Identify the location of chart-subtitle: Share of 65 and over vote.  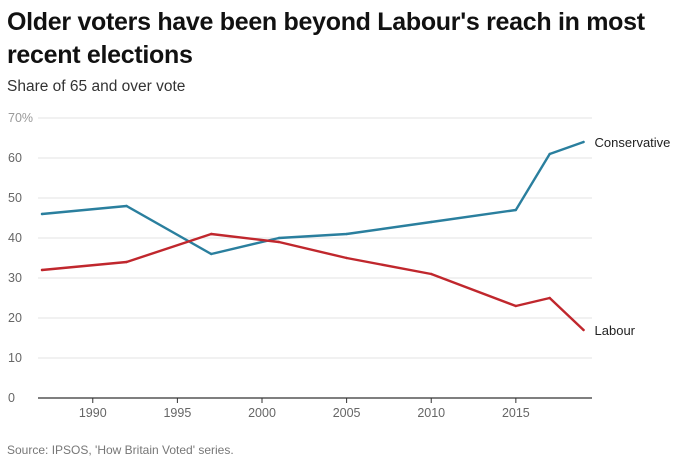
(96, 86).